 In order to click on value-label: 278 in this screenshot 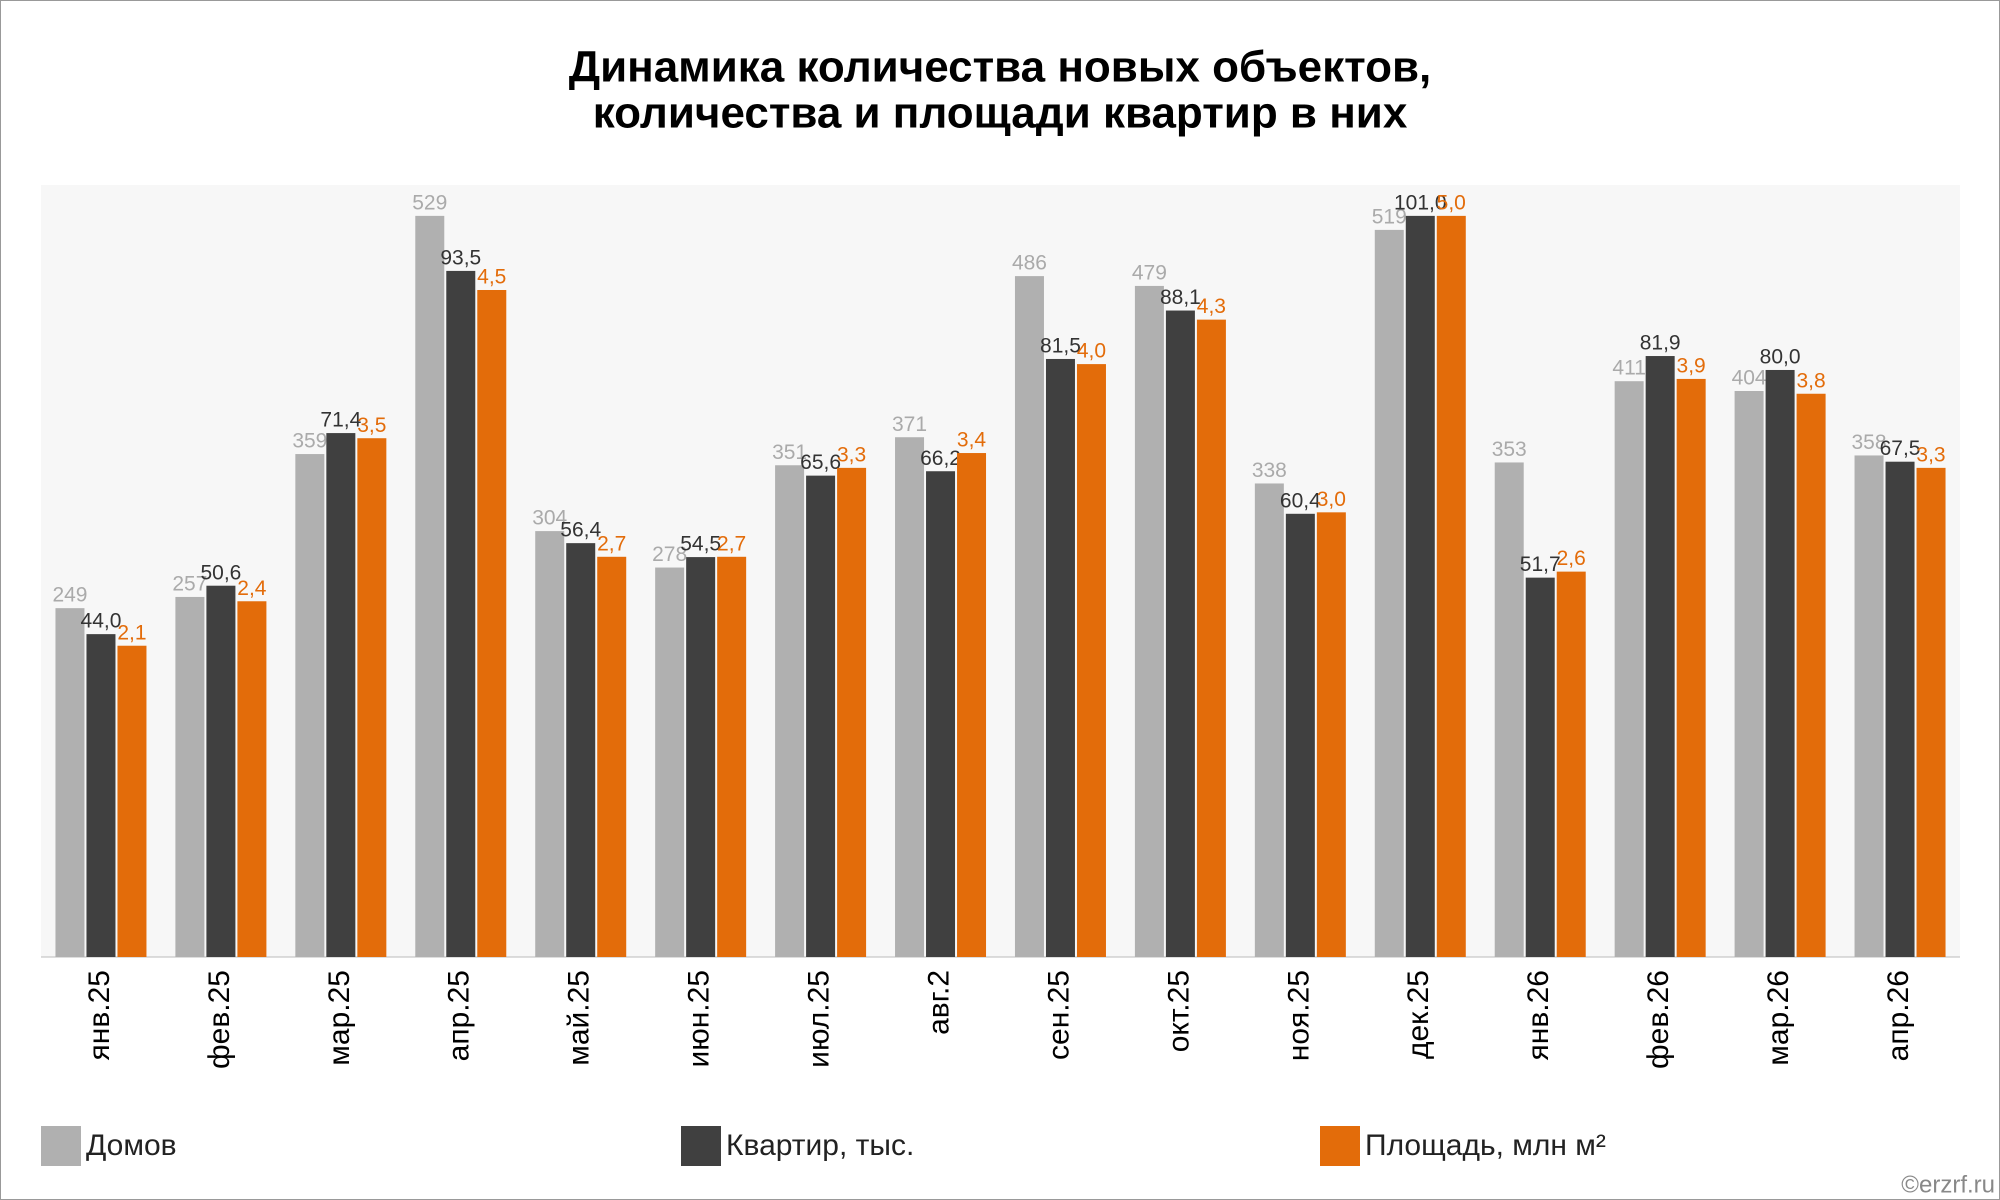, I will do `click(669, 554)`.